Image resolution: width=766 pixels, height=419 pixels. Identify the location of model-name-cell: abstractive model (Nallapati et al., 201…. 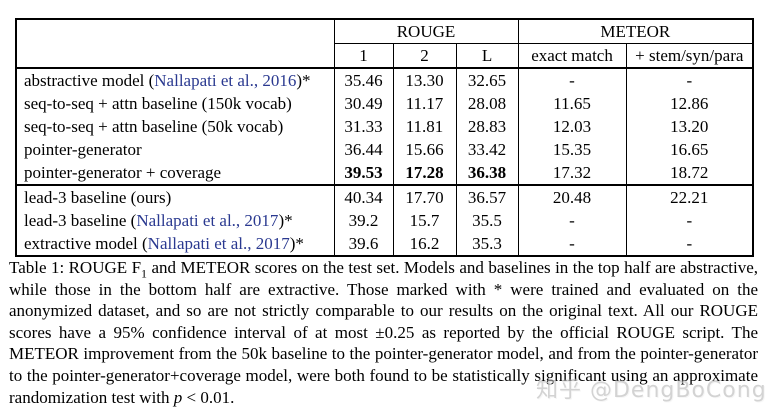
(175, 80).